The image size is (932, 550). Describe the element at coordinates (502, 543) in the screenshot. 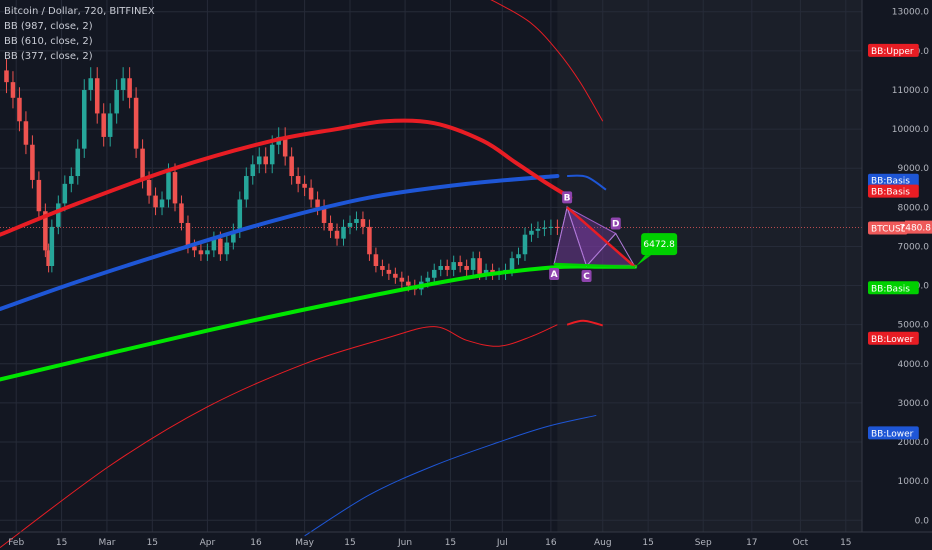

I see `x-tick-label: Jul` at that location.